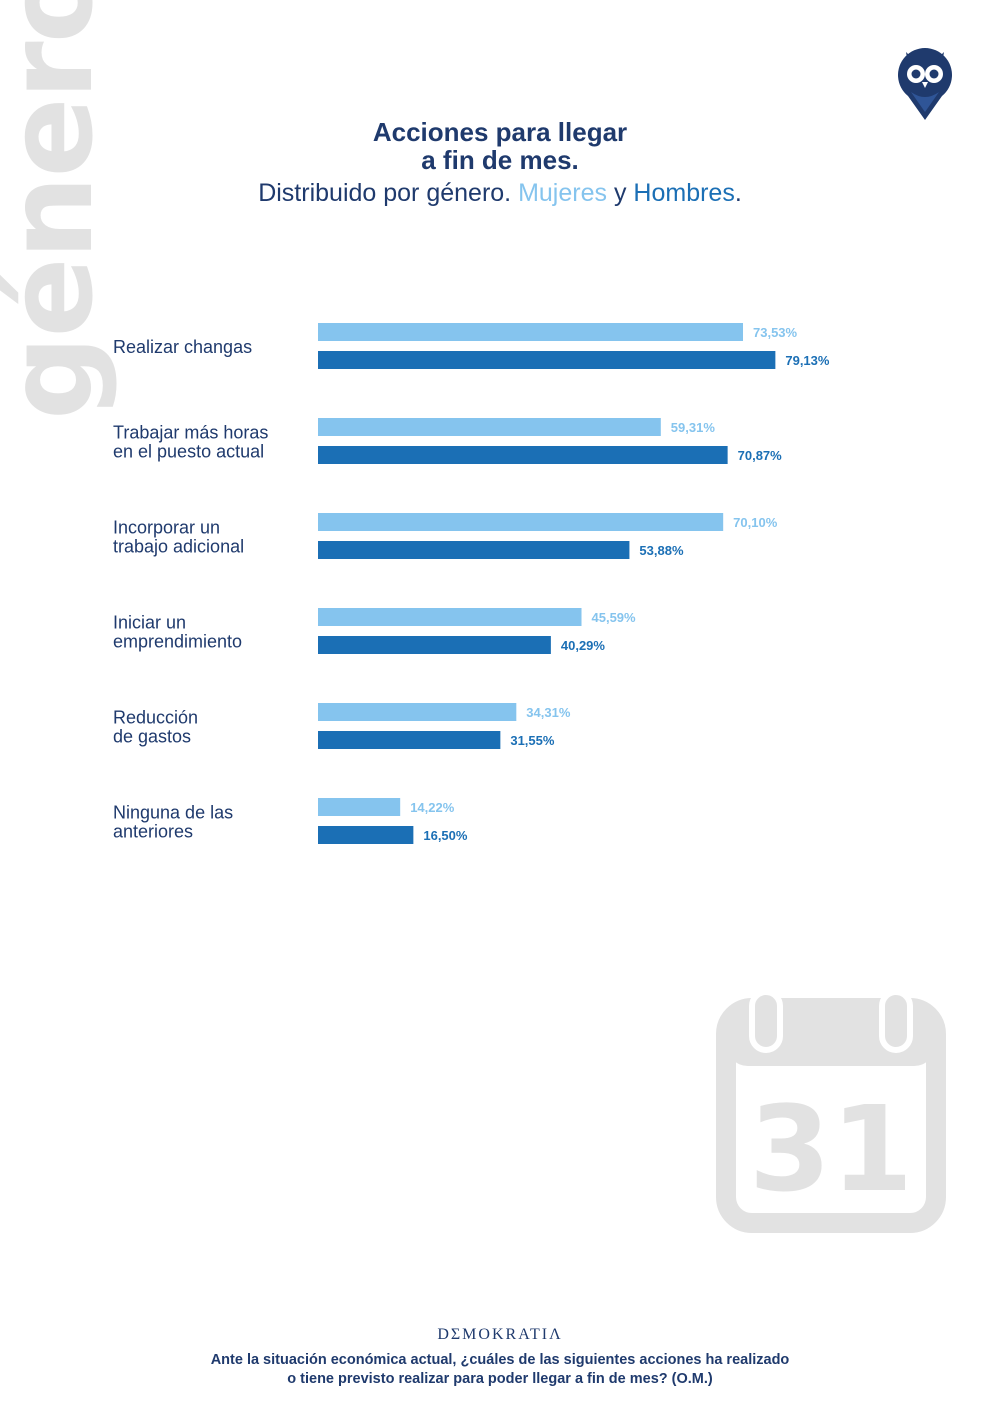 This screenshot has height=1413, width=1000. What do you see at coordinates (614, 617) in the screenshot?
I see `data-label-women: 45,59%` at bounding box center [614, 617].